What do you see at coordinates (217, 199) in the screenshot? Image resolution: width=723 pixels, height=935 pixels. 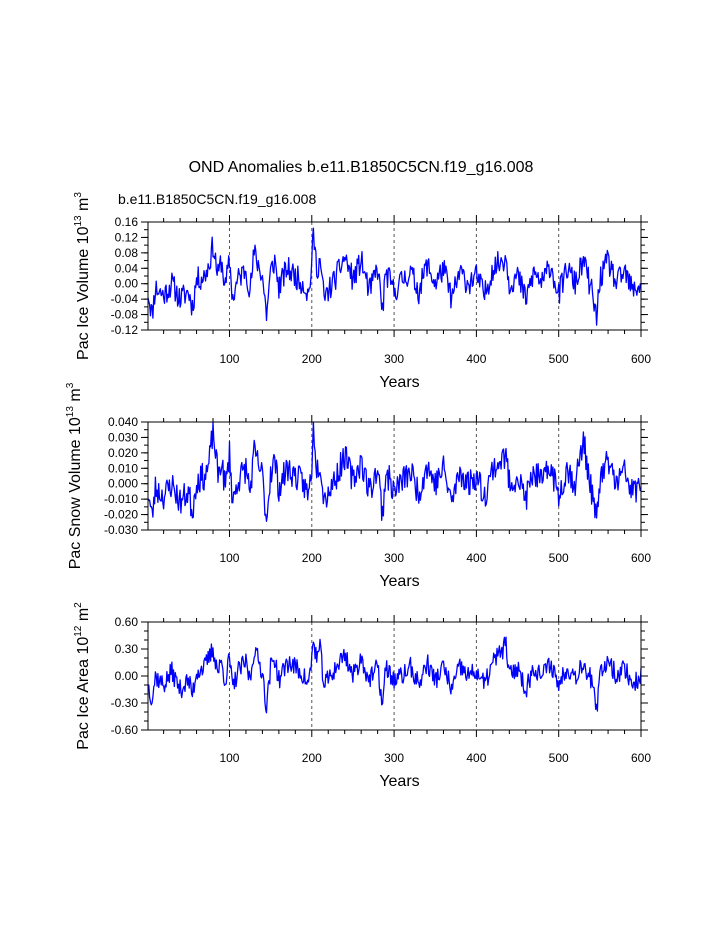 I see `series-legend-label: b.e11.B1850C5CN.f19_g16.008` at bounding box center [217, 199].